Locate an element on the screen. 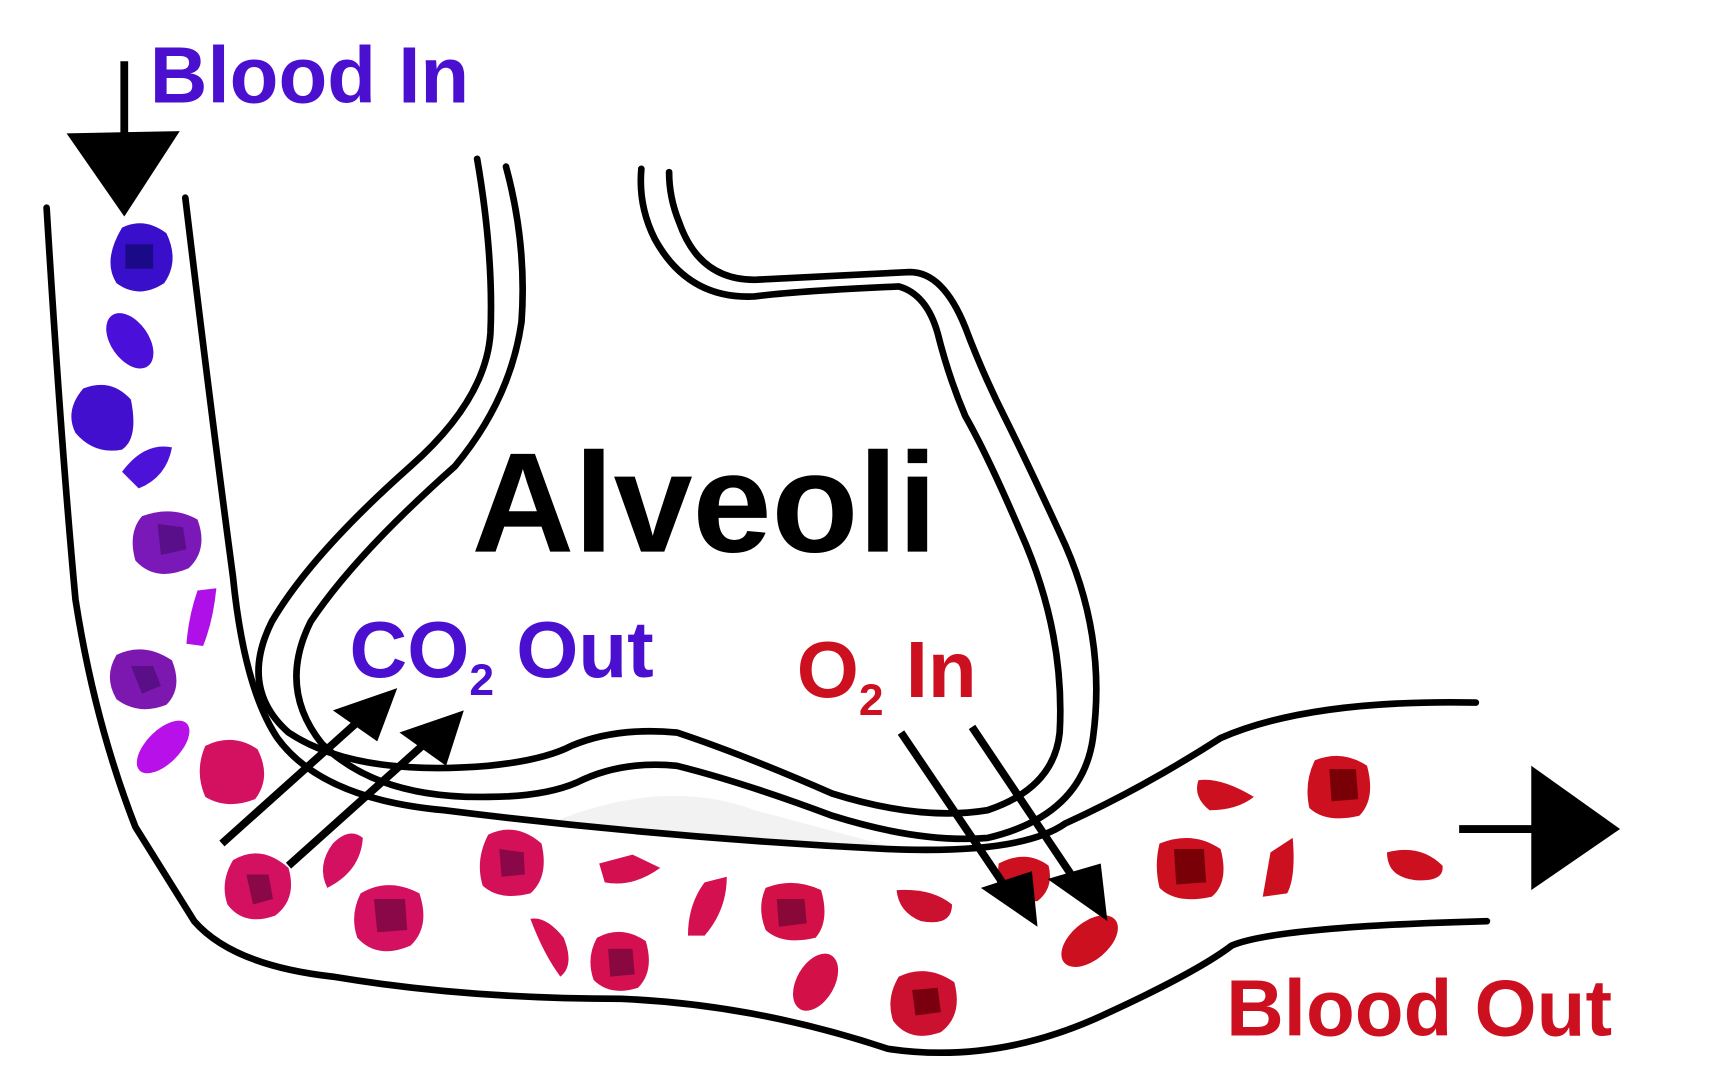  arrow-in-head is located at coordinates (123, 174).